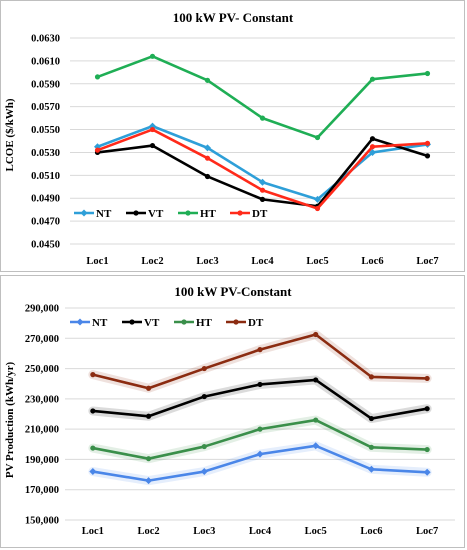 The width and height of the screenshot is (467, 550). I want to click on y-axis-label-lcoe: LCOE ($/kWh), so click(10, 134).